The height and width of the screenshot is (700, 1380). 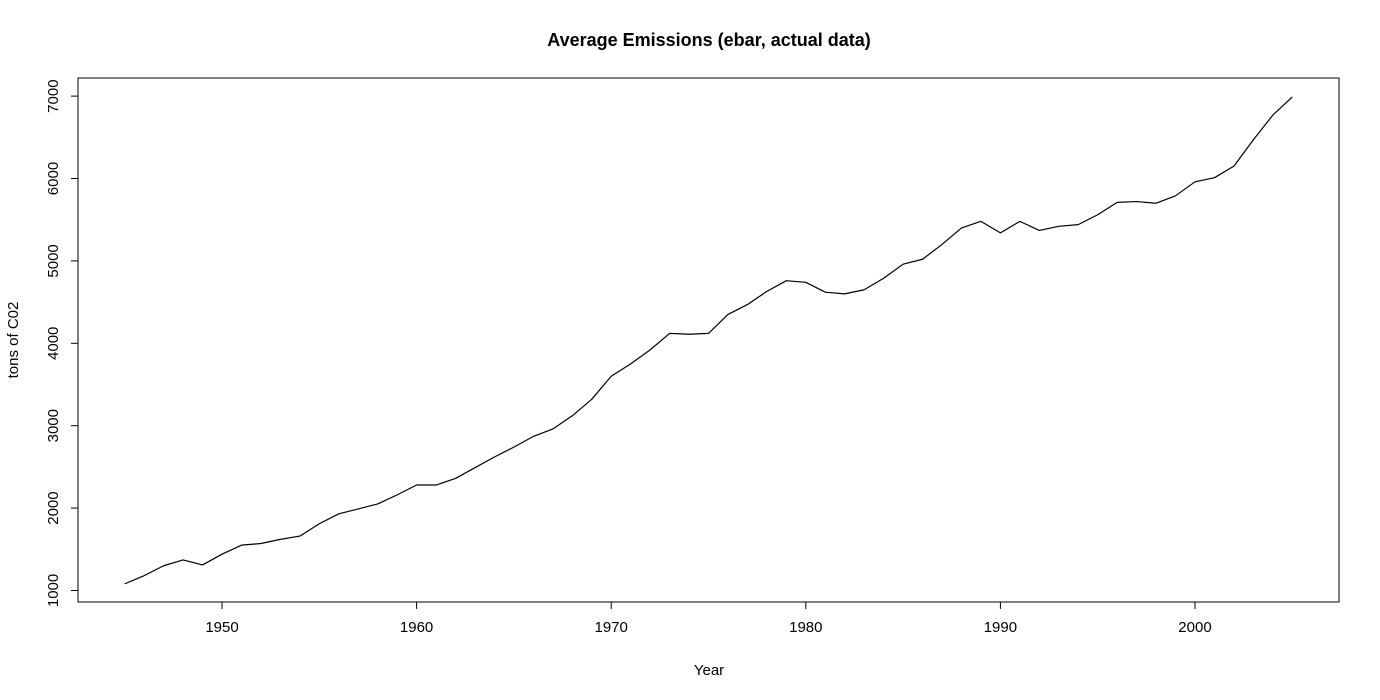 I want to click on x-tick-label: 1950, so click(x=221, y=627).